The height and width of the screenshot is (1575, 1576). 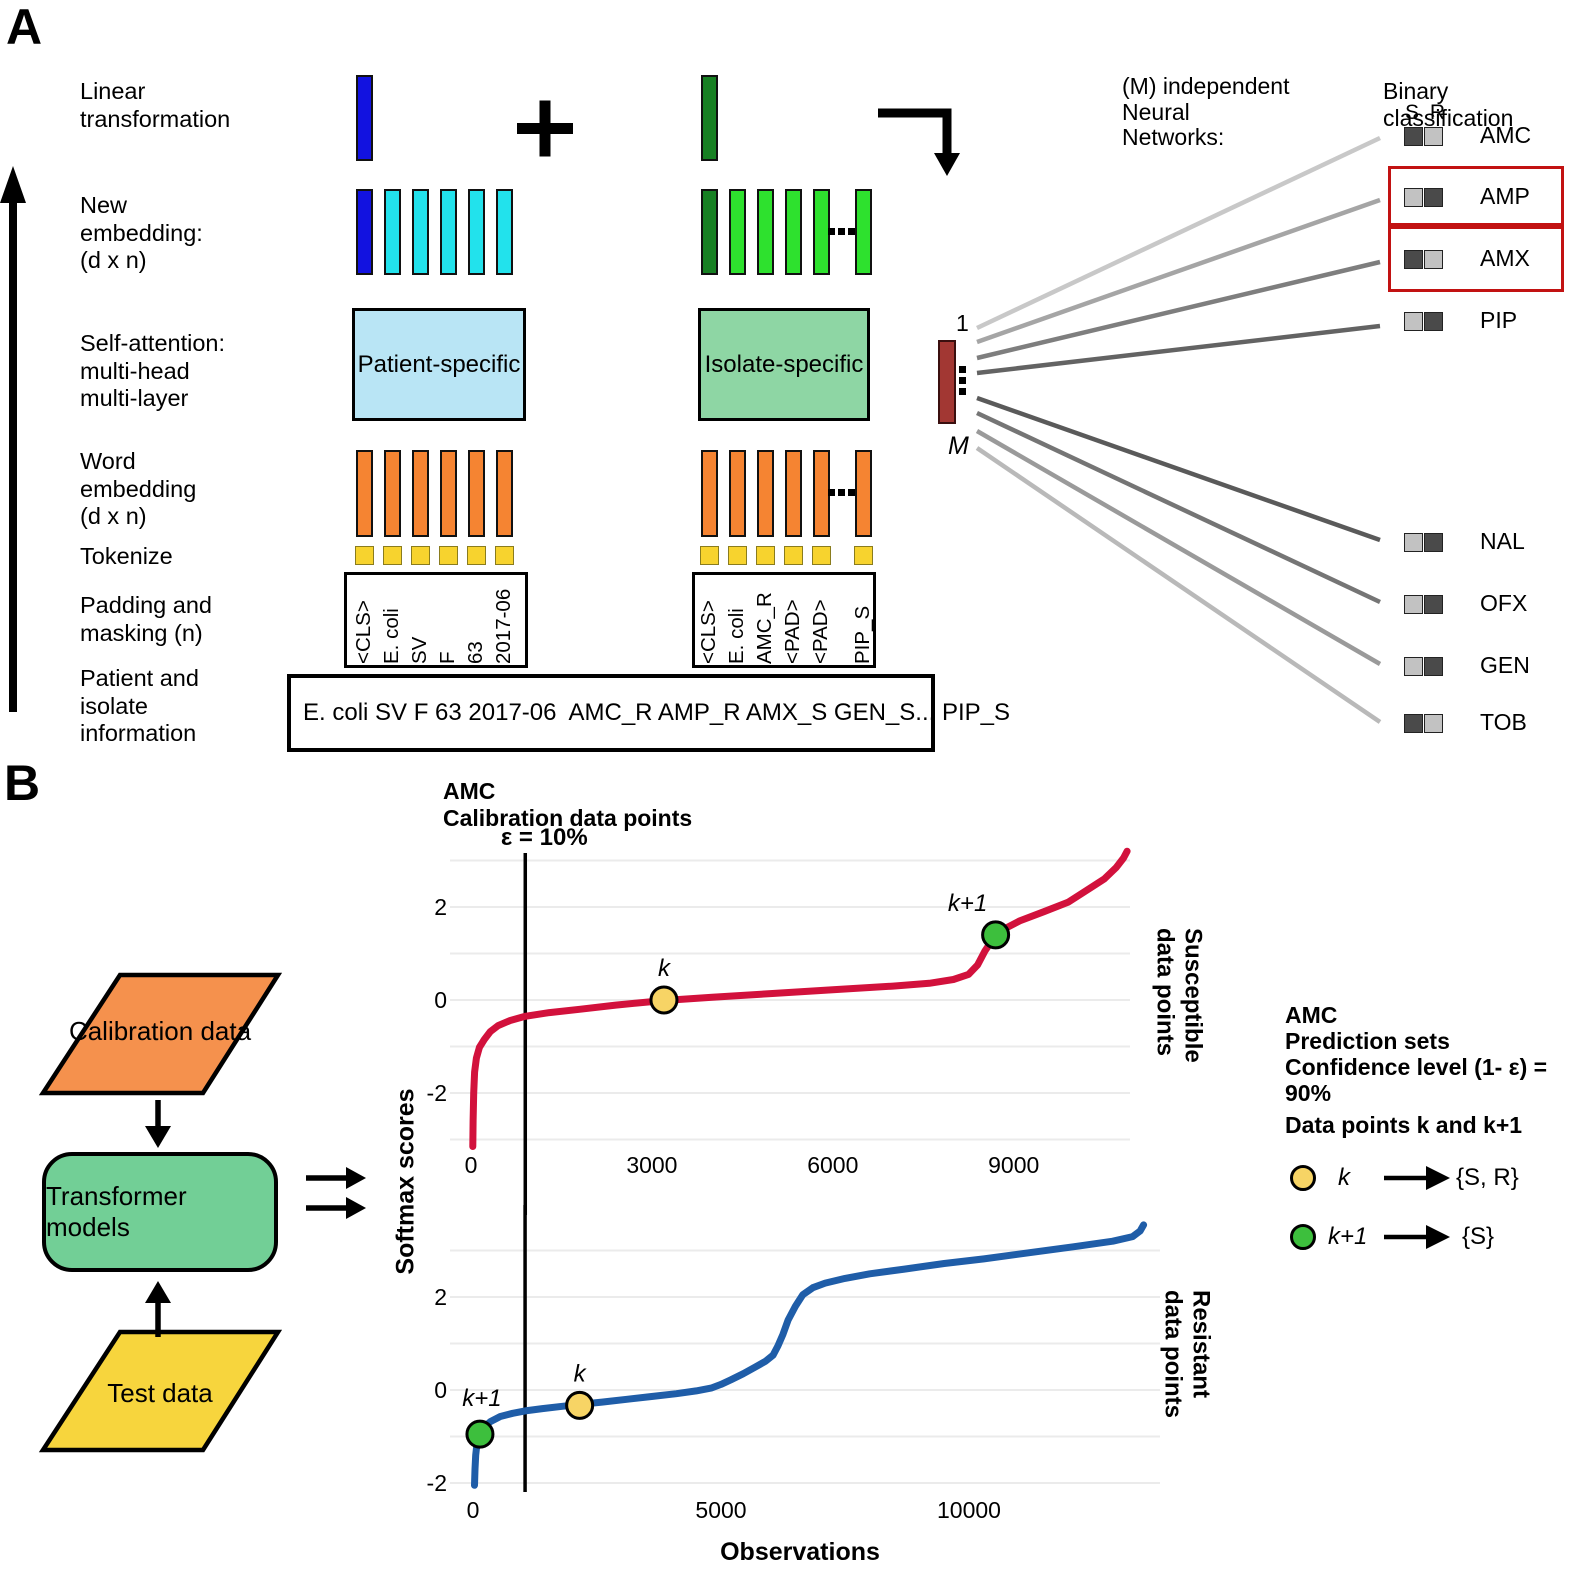 I want to click on class-label: NAL, so click(x=1502, y=541).